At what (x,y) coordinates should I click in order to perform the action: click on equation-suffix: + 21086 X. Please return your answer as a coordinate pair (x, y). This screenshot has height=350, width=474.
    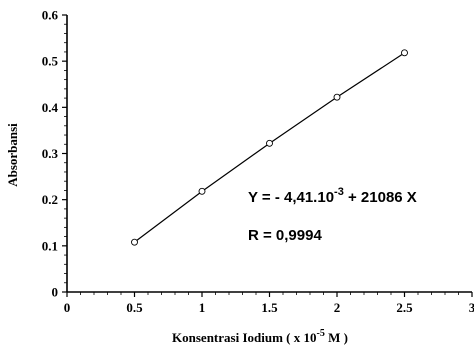
    Looking at the image, I should click on (380, 197).